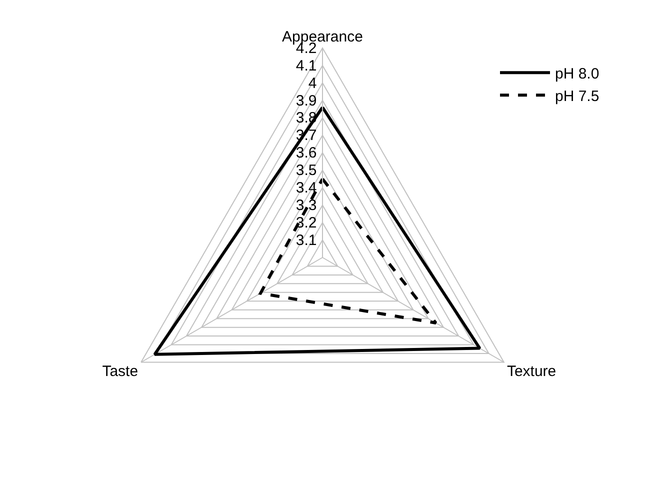 The width and height of the screenshot is (645, 479). I want to click on y-tick-label: 3.2, so click(306, 223).